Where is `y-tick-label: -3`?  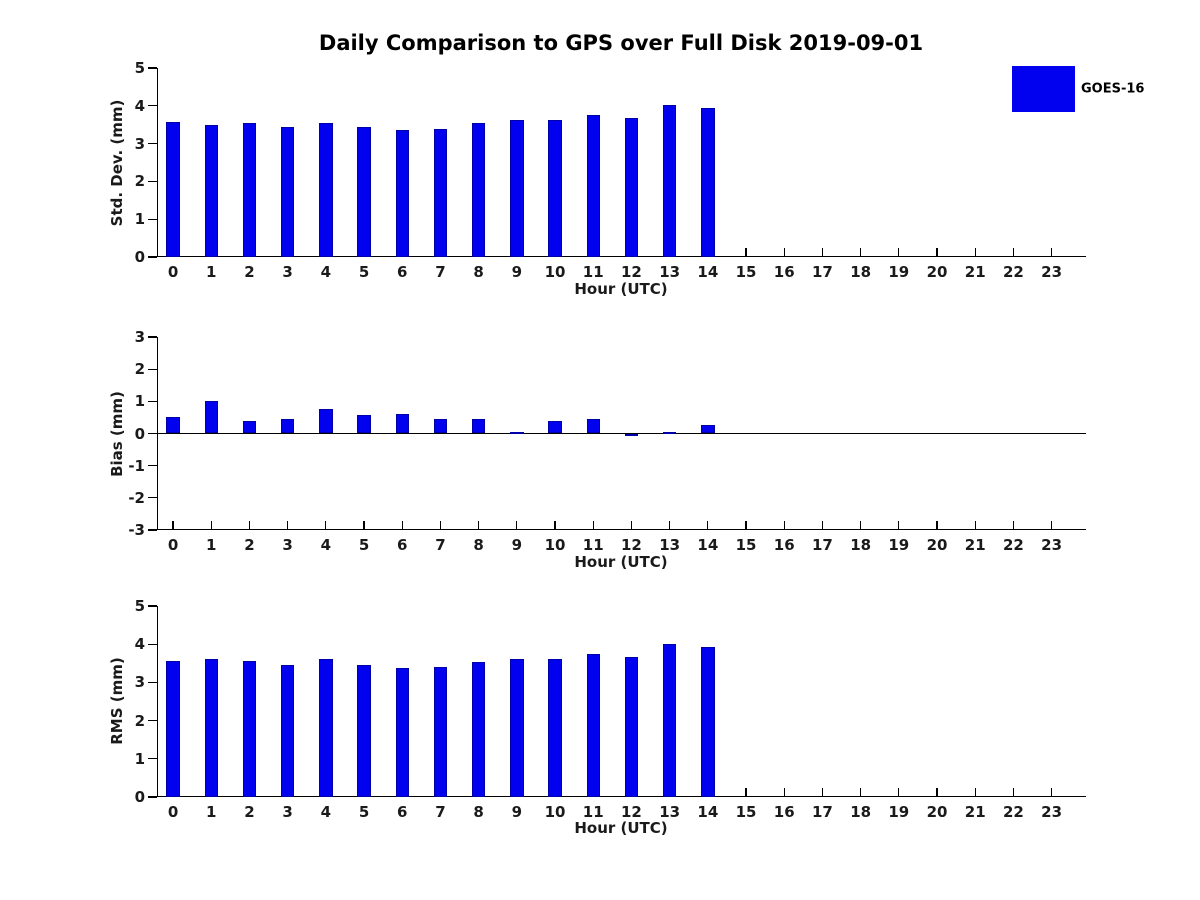 y-tick-label: -3 is located at coordinates (136, 530).